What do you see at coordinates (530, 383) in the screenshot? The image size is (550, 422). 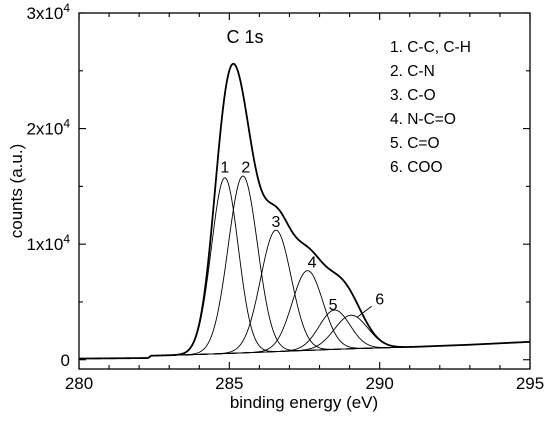 I see `x-tick-label: 295` at bounding box center [530, 383].